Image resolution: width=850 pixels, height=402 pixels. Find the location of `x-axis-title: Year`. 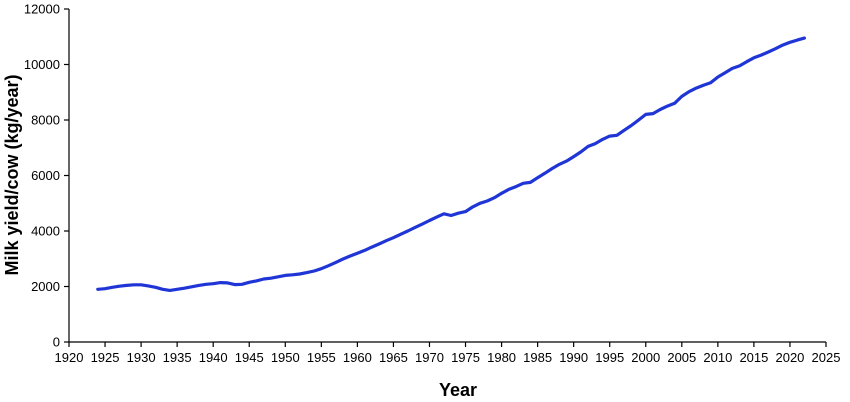

x-axis-title: Year is located at coordinates (458, 390).